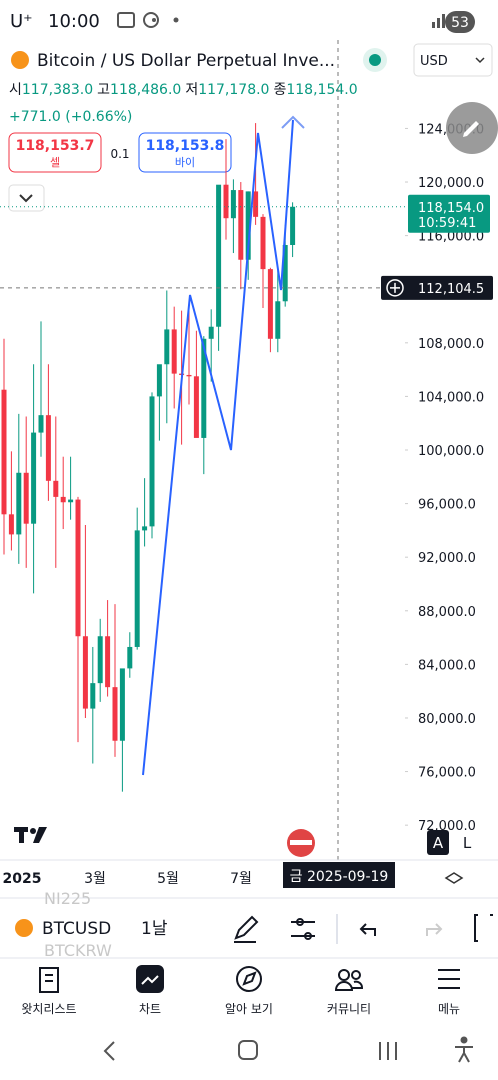  Describe the element at coordinates (249, 1009) in the screenshot. I see `nav-item: 알아 보기` at that location.